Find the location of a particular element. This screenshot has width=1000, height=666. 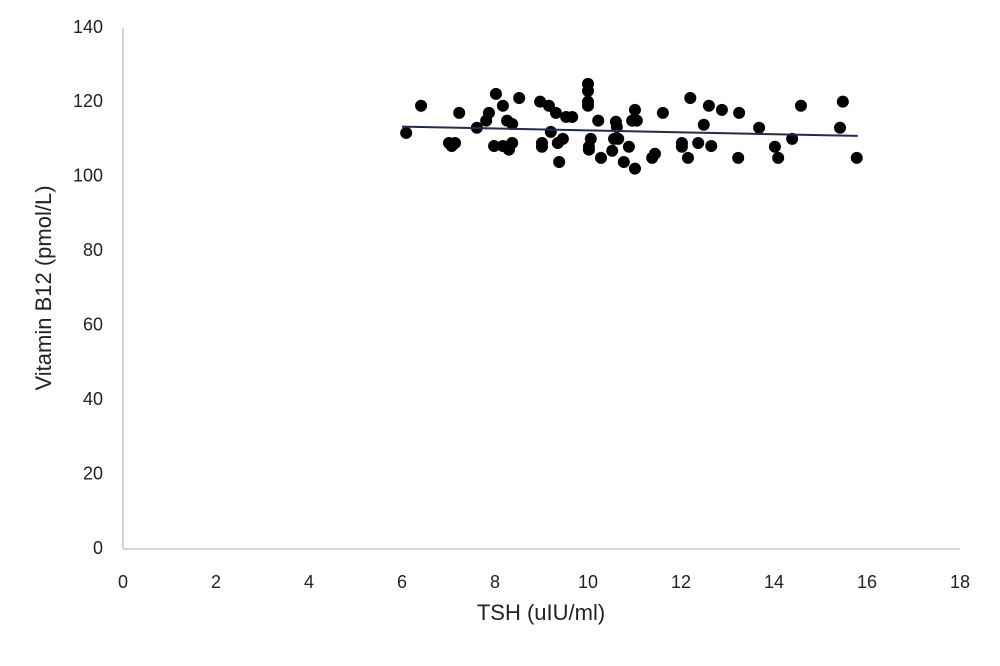

y-tick-label: 120 is located at coordinates (88, 101).